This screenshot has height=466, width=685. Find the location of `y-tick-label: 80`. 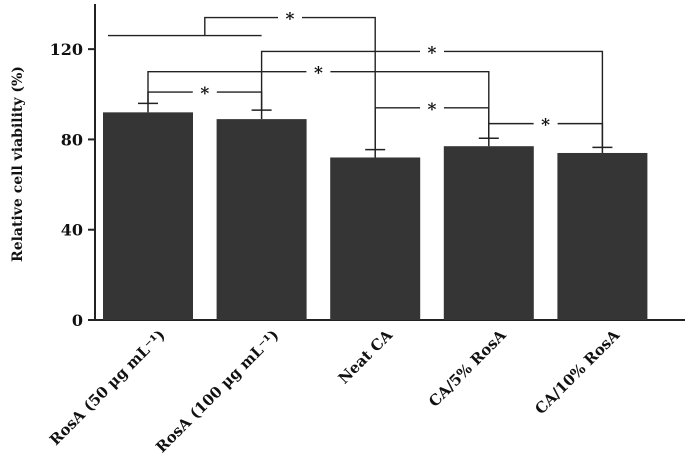

y-tick-label: 80 is located at coordinates (72, 139).